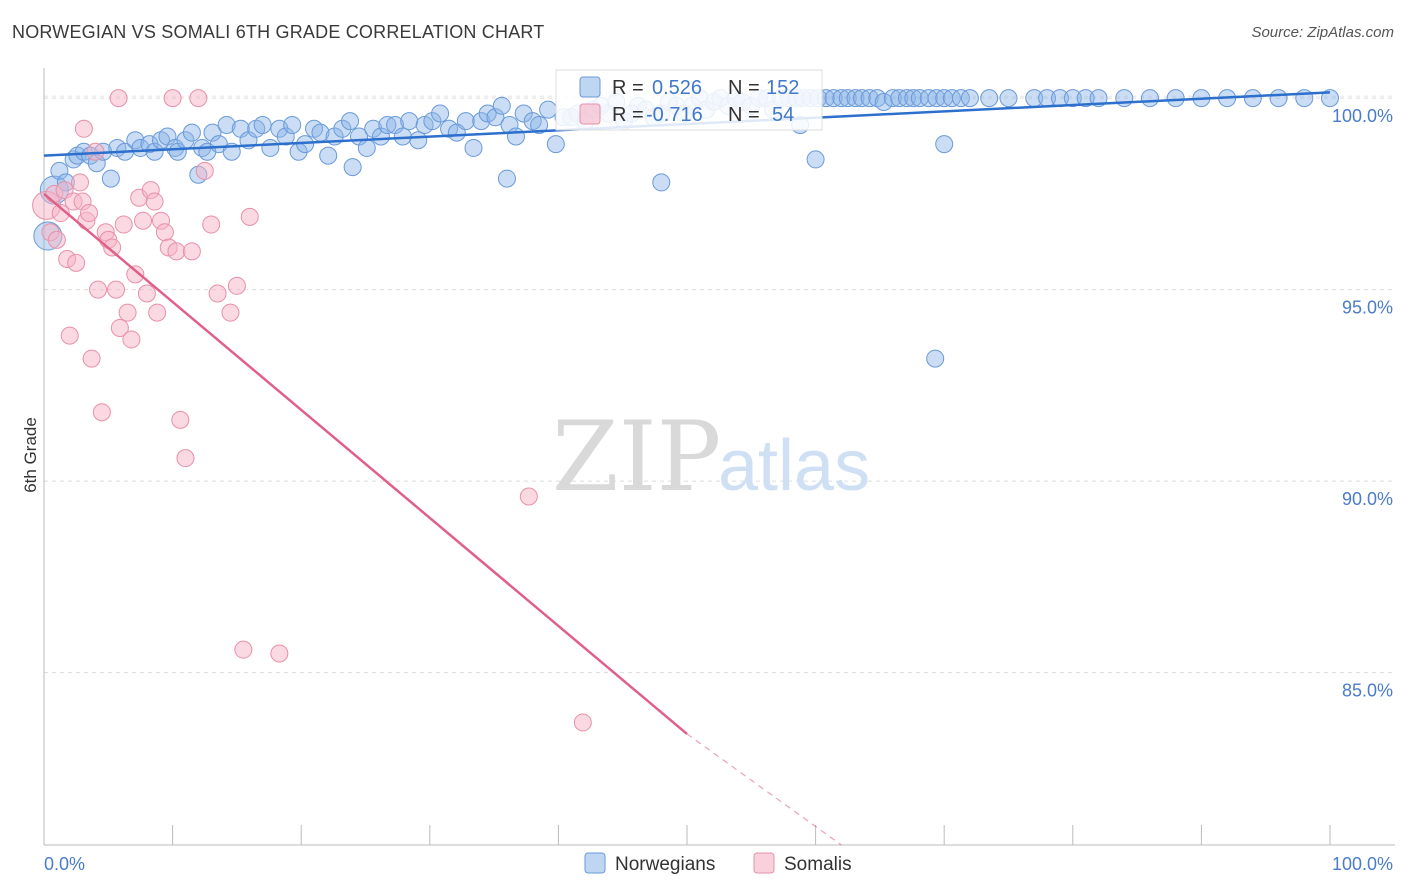  Describe the element at coordinates (590, 87) in the screenshot. I see `legend-swatch-norwegians` at that location.